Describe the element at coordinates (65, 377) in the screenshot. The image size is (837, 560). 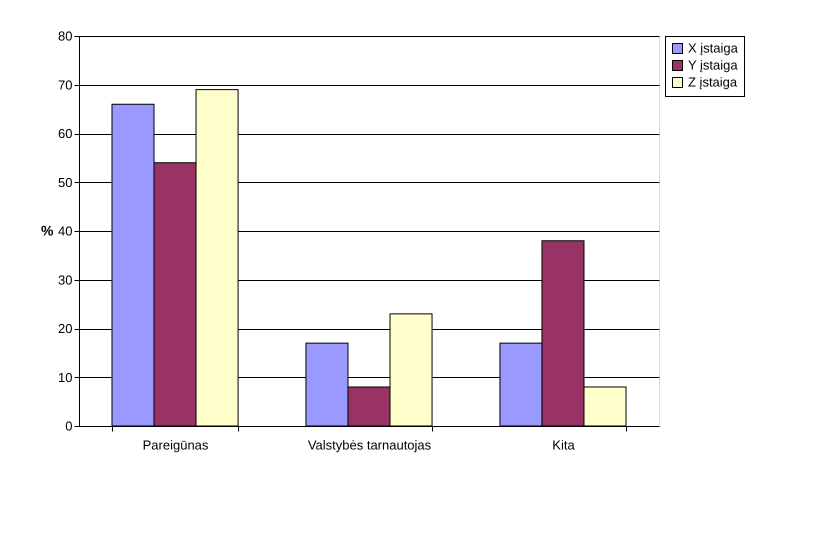
I see `y-tick-label: 10` at that location.